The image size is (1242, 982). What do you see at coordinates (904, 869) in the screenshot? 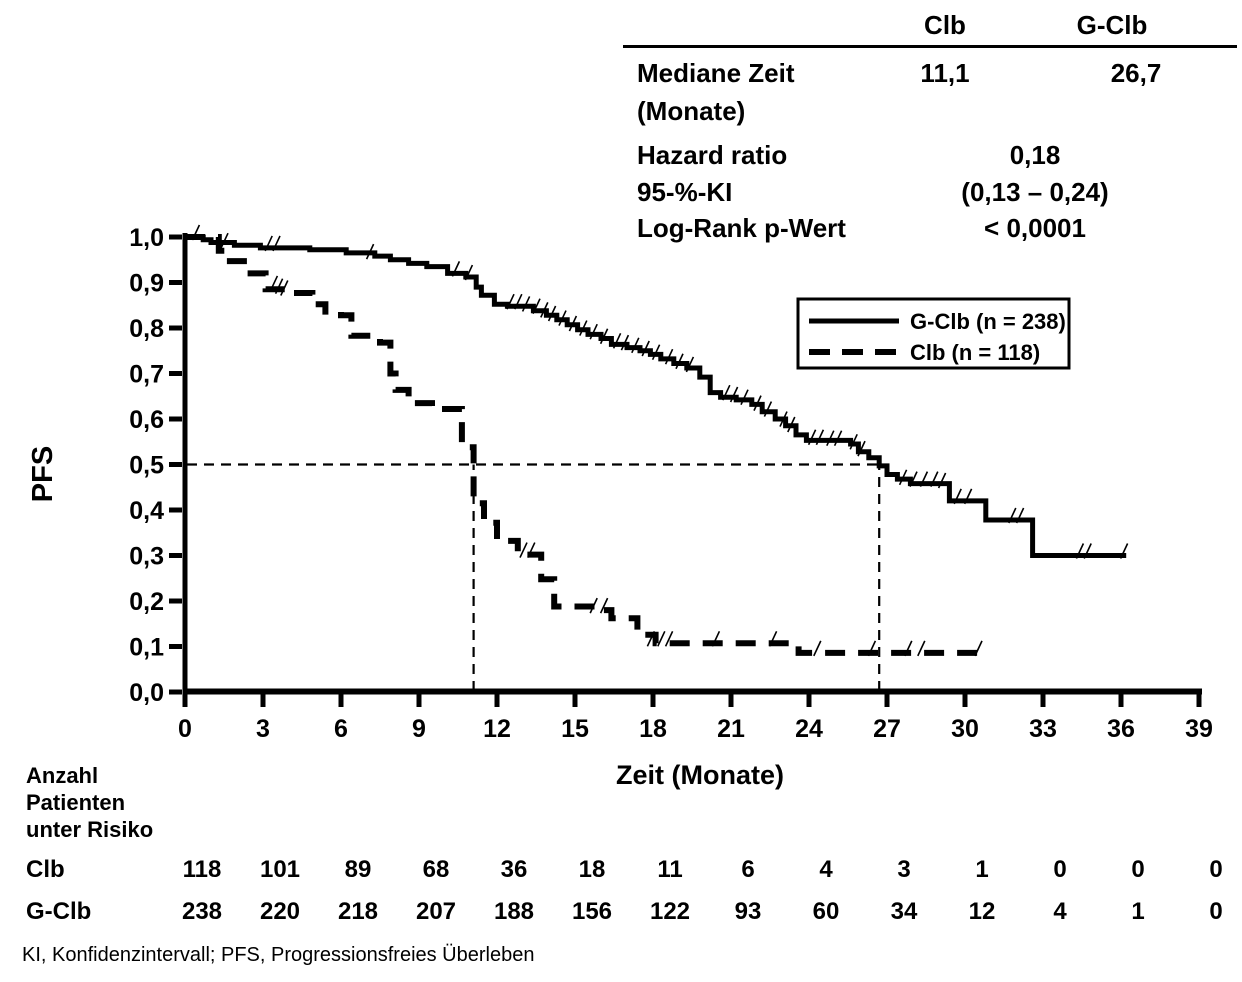
I see `risk-count: 3` at bounding box center [904, 869].